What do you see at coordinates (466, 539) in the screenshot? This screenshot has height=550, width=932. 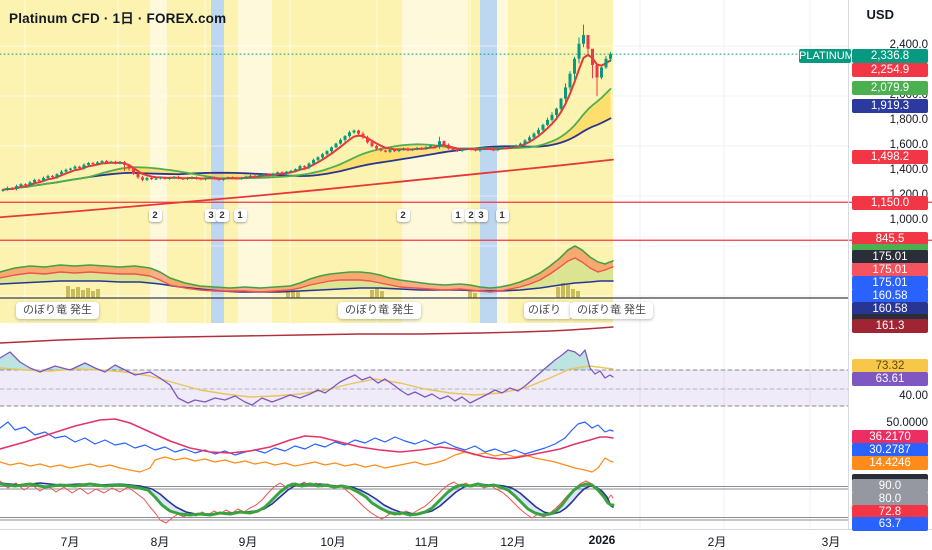 I see `time-scale` at bounding box center [466, 539].